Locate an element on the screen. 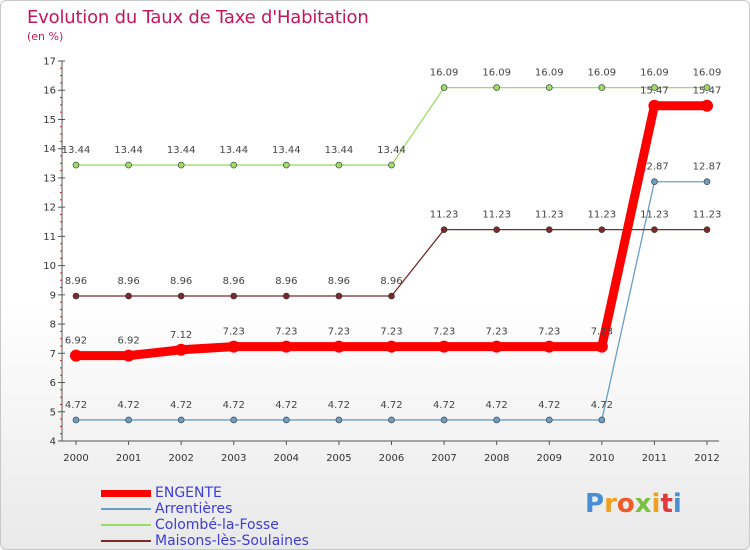  x-tick-label: 2006 is located at coordinates (391, 458).